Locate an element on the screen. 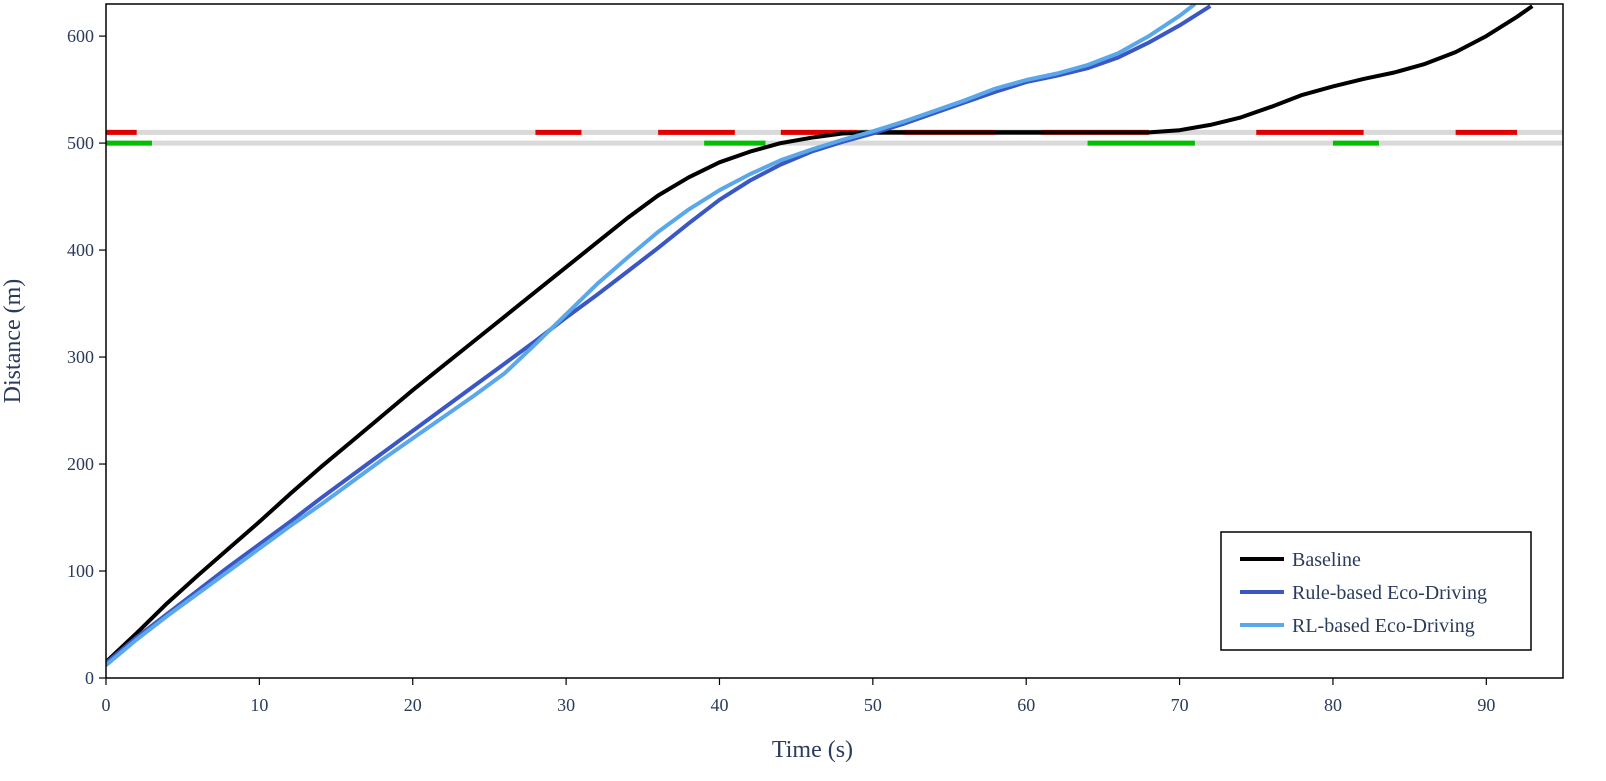  x-axis-title: Time (s) is located at coordinates (812, 750).